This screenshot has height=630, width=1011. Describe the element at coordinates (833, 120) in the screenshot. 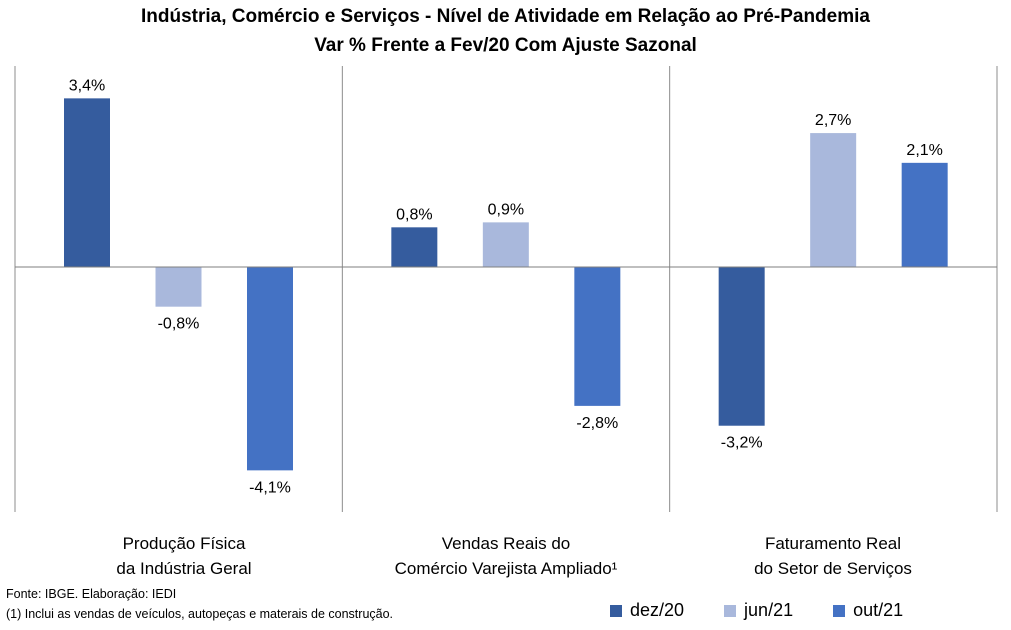

I see `data-label: 2,7%` at that location.